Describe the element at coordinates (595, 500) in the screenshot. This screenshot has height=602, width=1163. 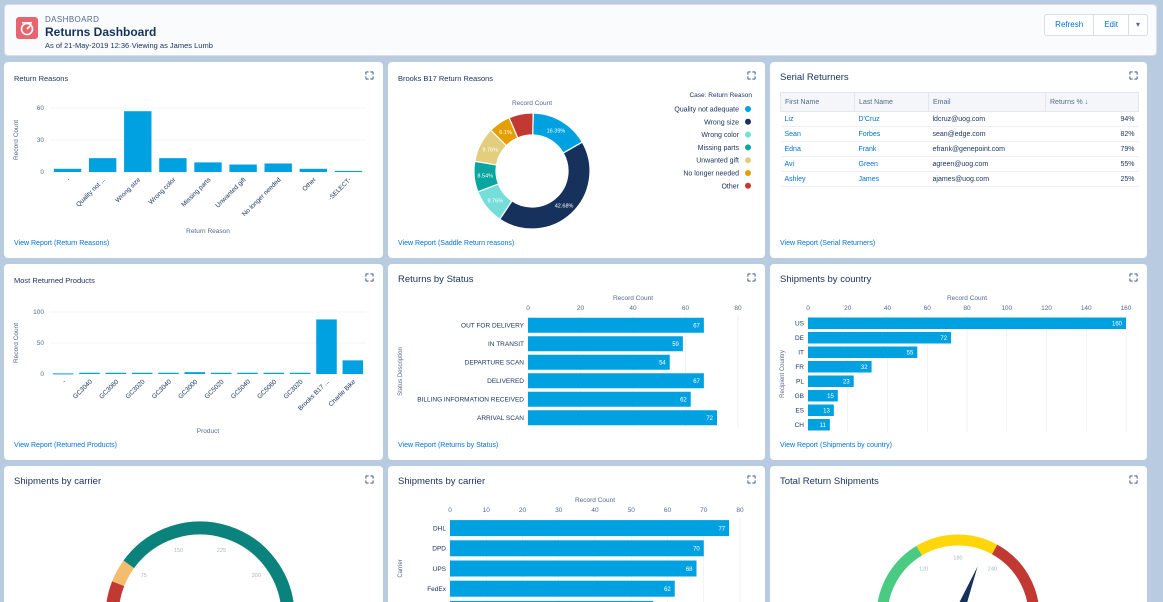
I see `axis-title: Record Count` at that location.